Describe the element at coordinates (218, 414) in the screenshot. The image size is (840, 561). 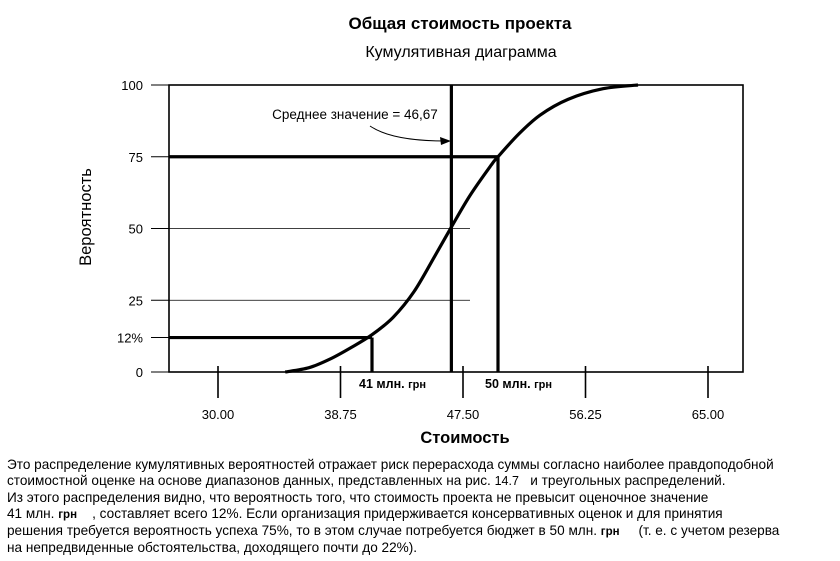
I see `x-tick-label: 30.00` at that location.